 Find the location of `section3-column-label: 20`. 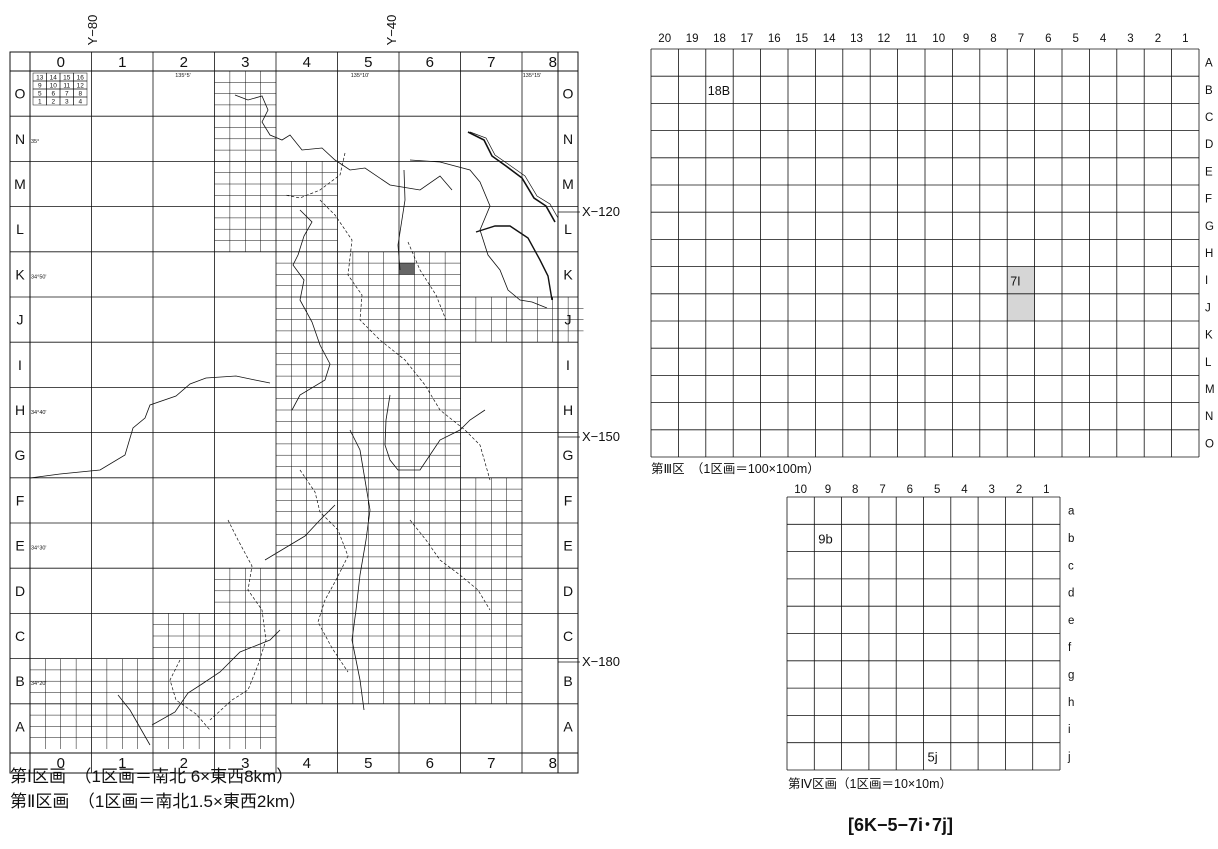

section3-column-label: 20 is located at coordinates (664, 39).